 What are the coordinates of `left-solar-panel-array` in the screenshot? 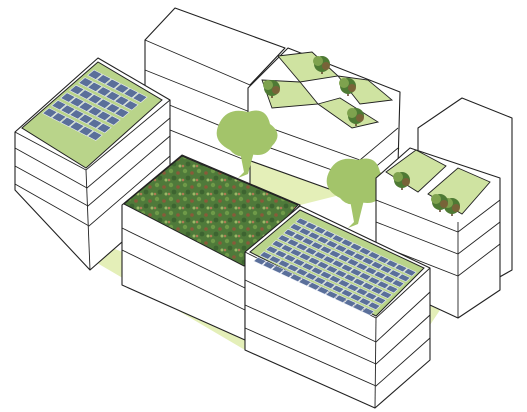 It's located at (95, 105).